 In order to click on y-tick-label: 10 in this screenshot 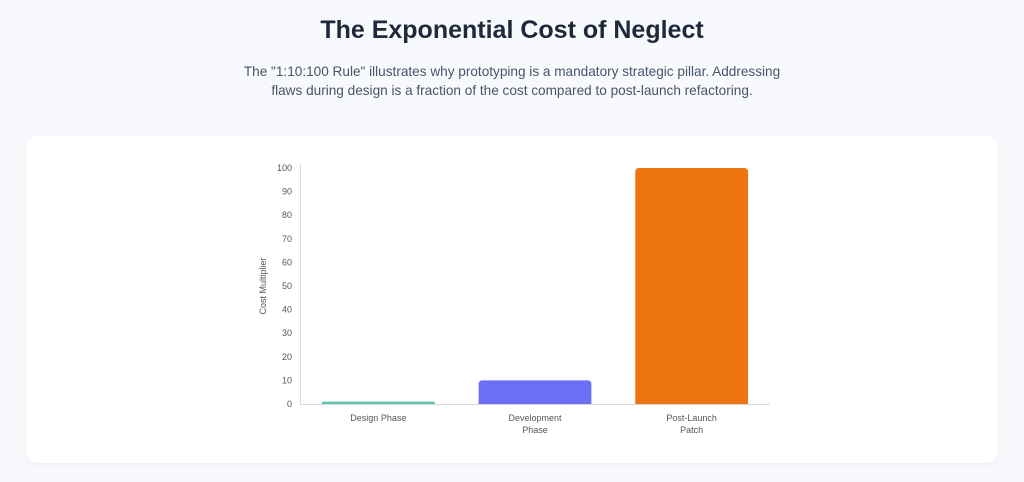, I will do `click(287, 380)`.